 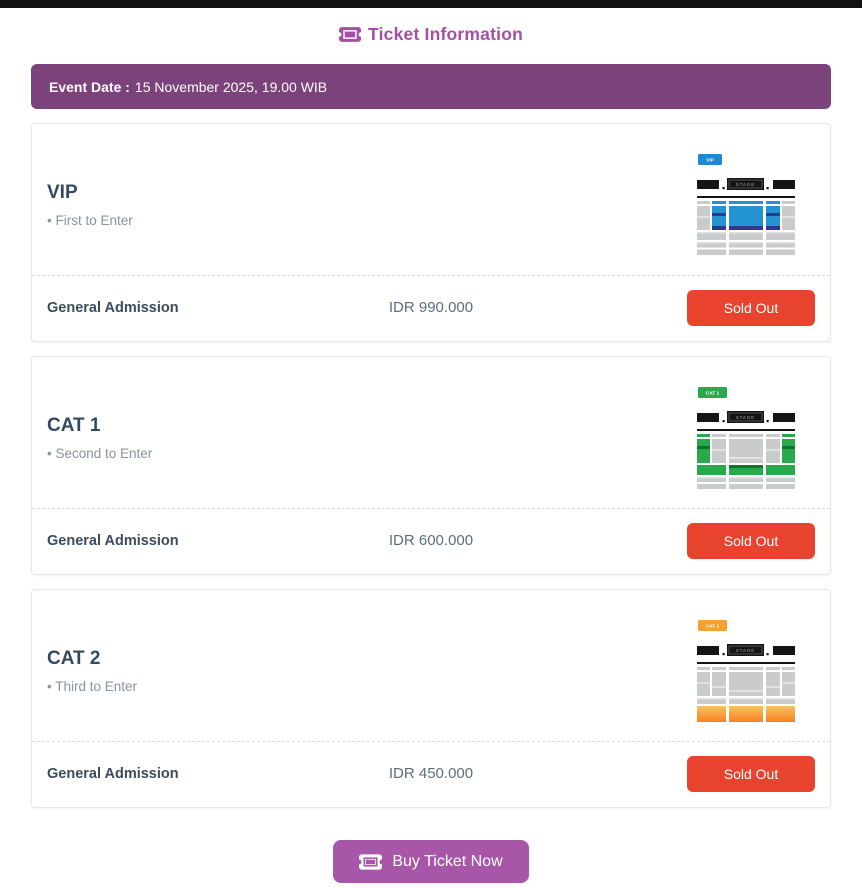 What do you see at coordinates (89, 86) in the screenshot?
I see `event-date-label: Event Date :` at bounding box center [89, 86].